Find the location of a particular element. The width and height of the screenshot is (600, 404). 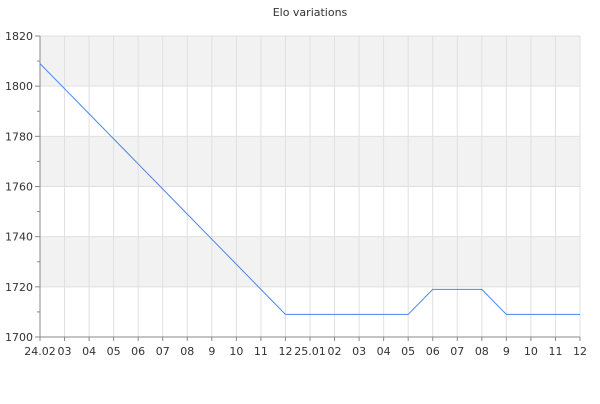

y-tick-label: 1780 is located at coordinates (19, 136).